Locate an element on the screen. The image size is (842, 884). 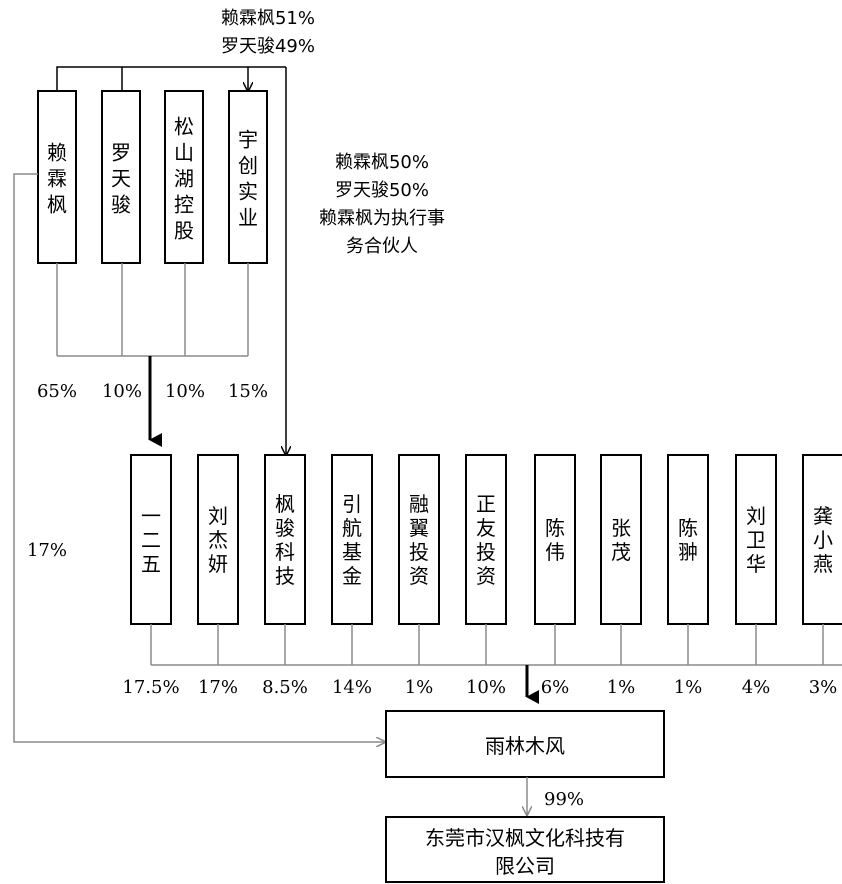
top-songshanhu-char: 山 is located at coordinates (184, 152).